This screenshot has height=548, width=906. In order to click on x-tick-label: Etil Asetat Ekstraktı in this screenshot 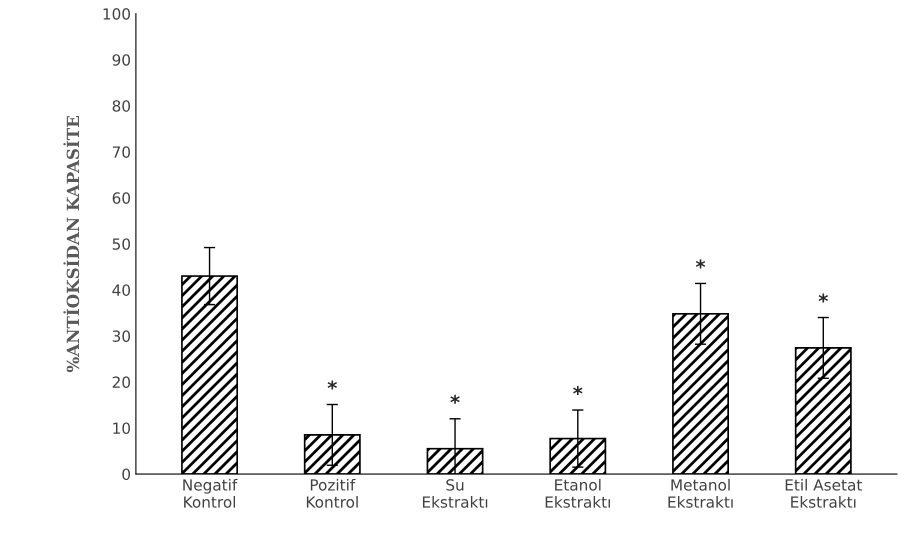, I will do `click(824, 493)`.